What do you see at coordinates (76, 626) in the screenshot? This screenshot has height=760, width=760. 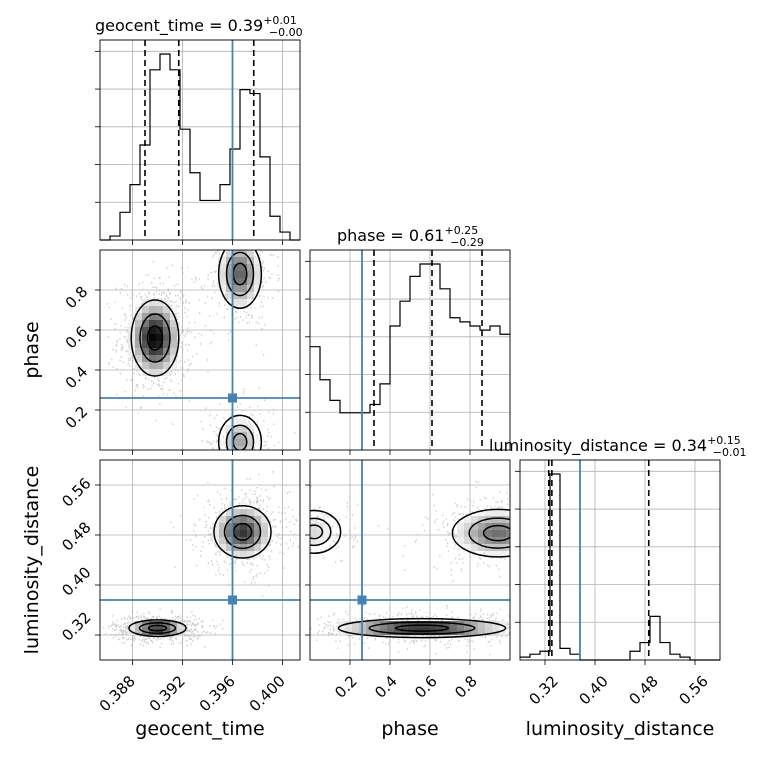 I see `ytick-lumdist-0: 0.32` at bounding box center [76, 626].